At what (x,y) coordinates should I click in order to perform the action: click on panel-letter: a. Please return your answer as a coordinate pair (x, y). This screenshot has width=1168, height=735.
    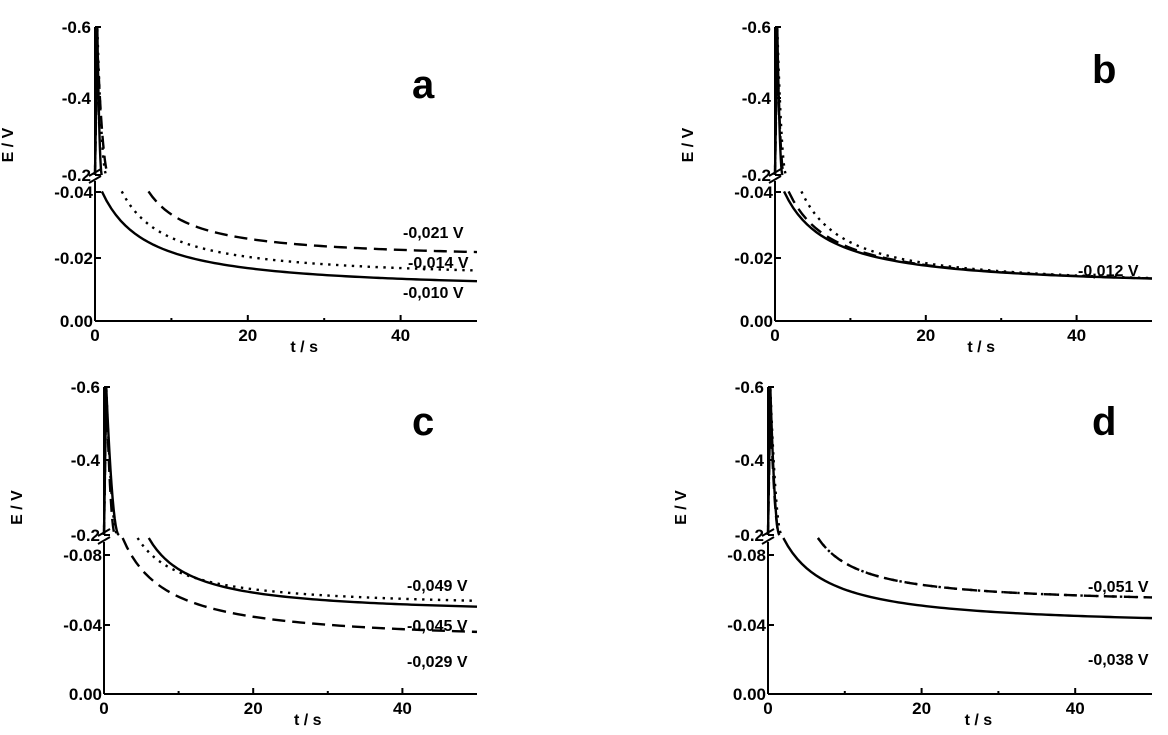
    Looking at the image, I should click on (423, 85).